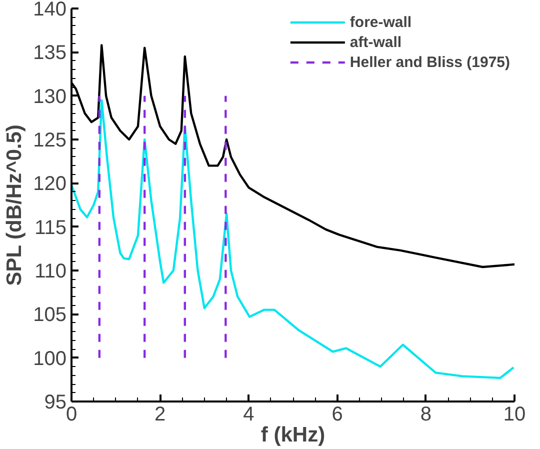  Describe the element at coordinates (50, 184) in the screenshot. I see `y-tick-label: 120` at that location.